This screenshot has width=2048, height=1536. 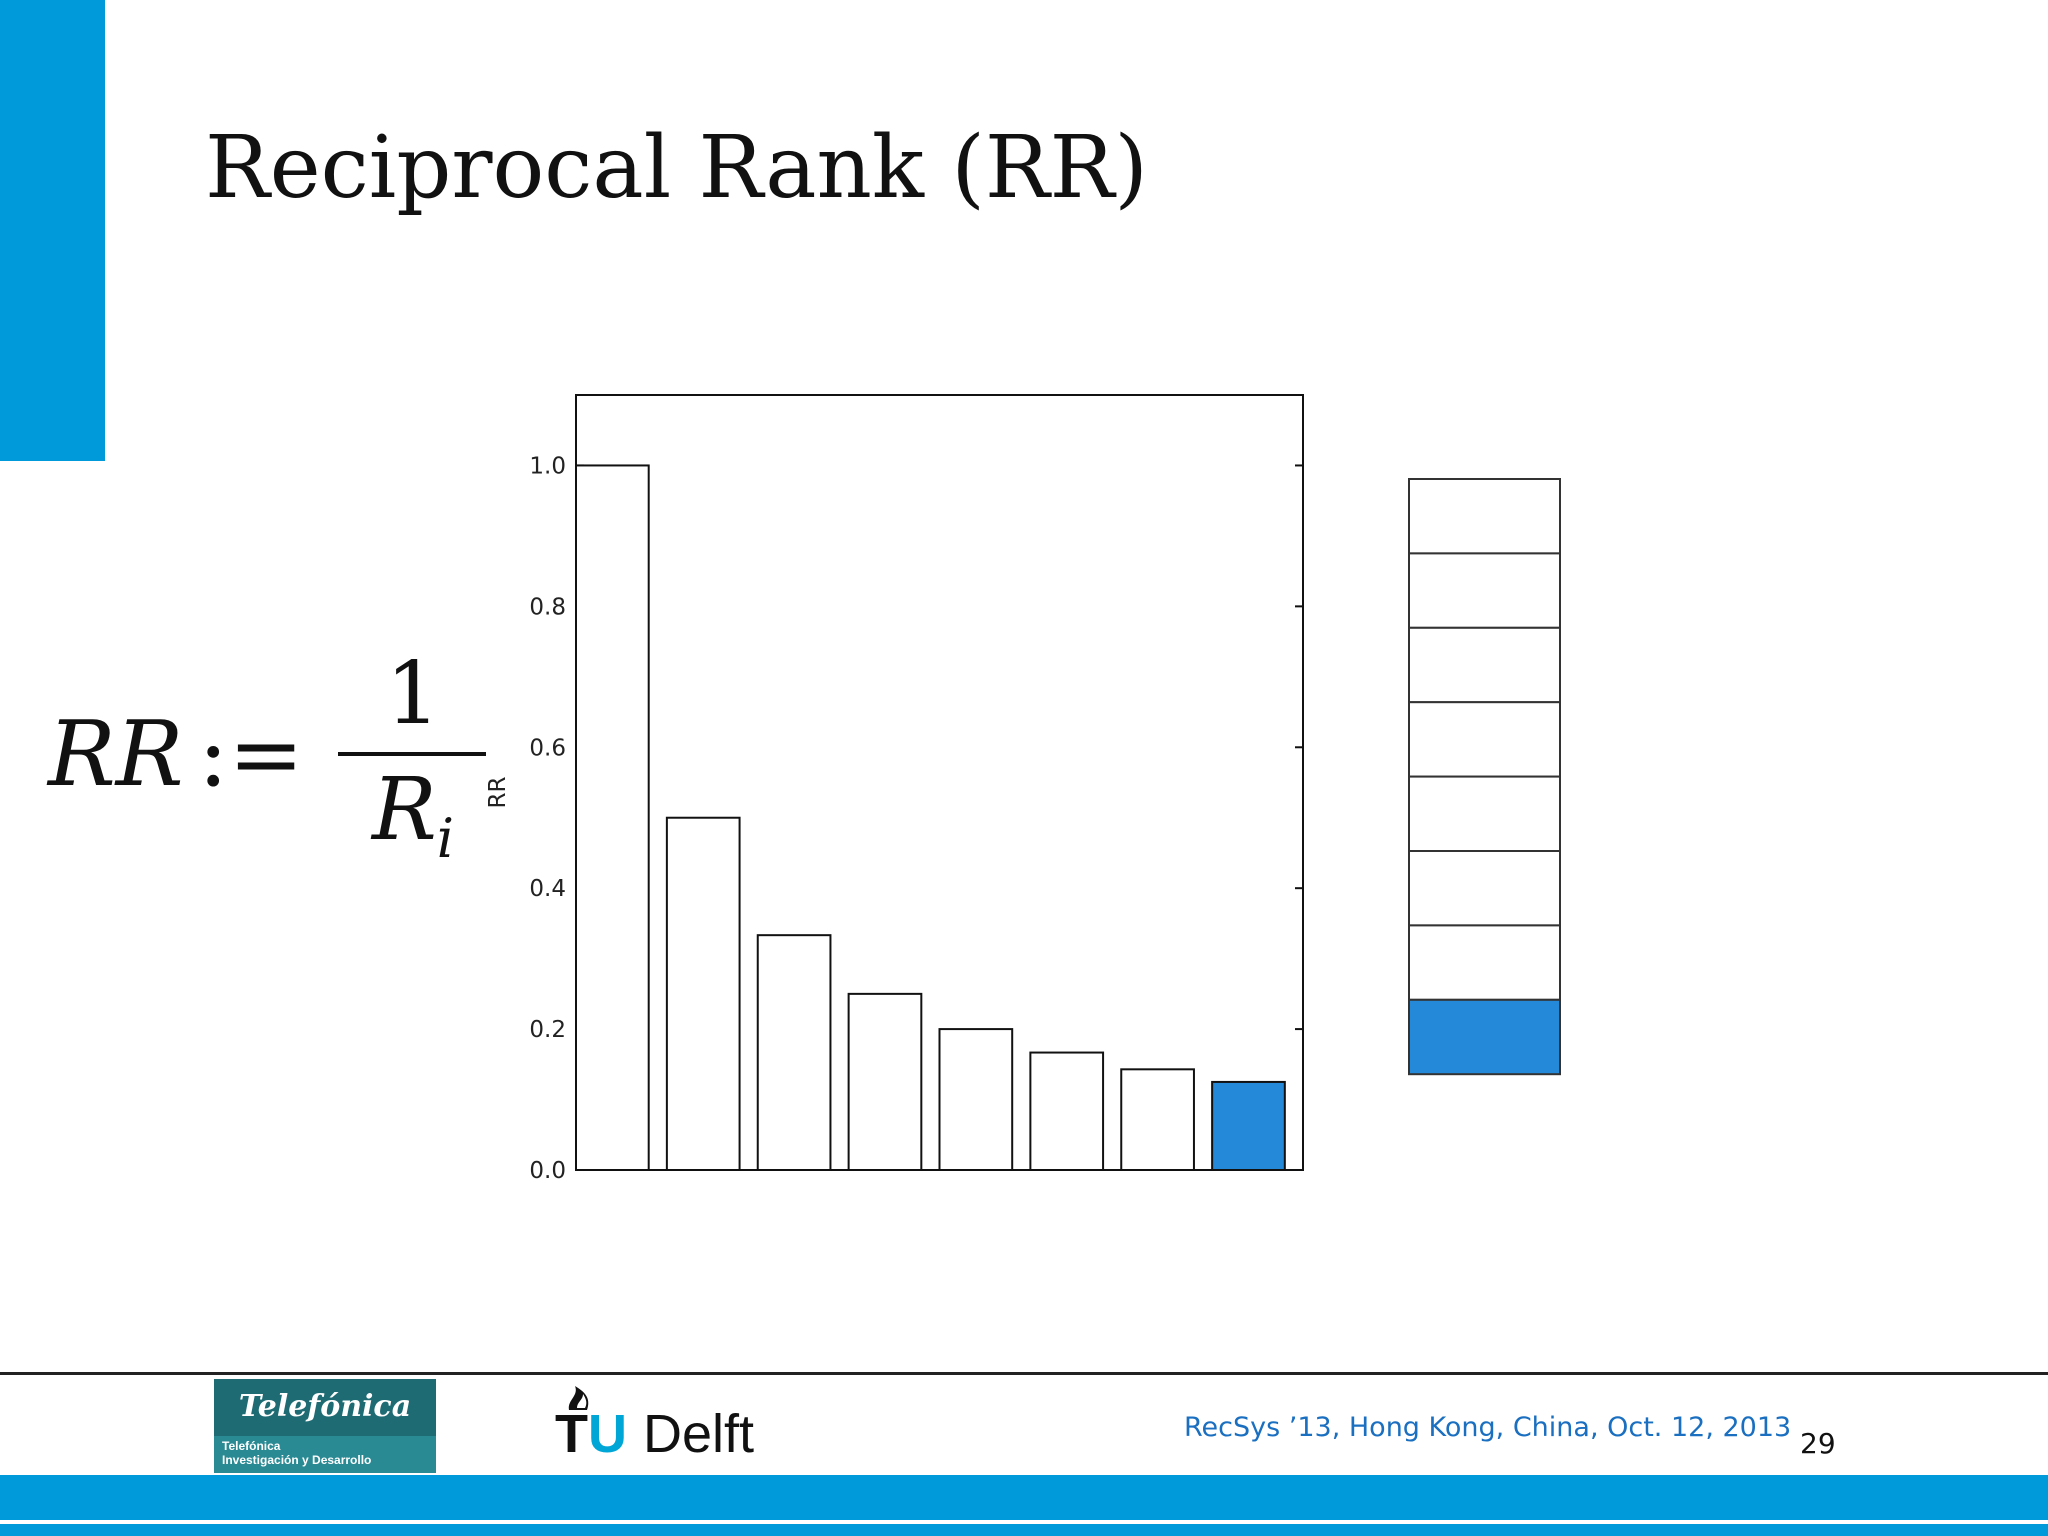 What do you see at coordinates (1024, 1497) in the screenshot?
I see `footer-band` at bounding box center [1024, 1497].